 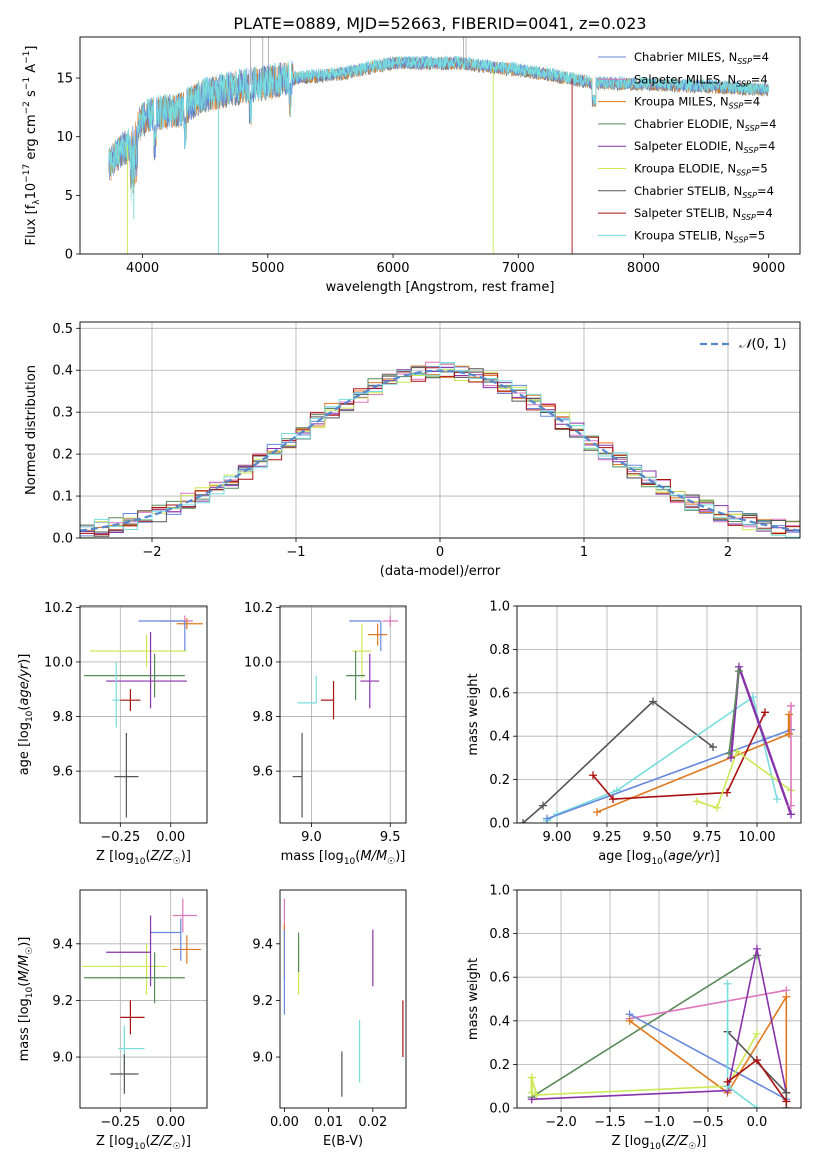 What do you see at coordinates (64, 79) in the screenshot?
I see `y-tick-label: 15` at bounding box center [64, 79].